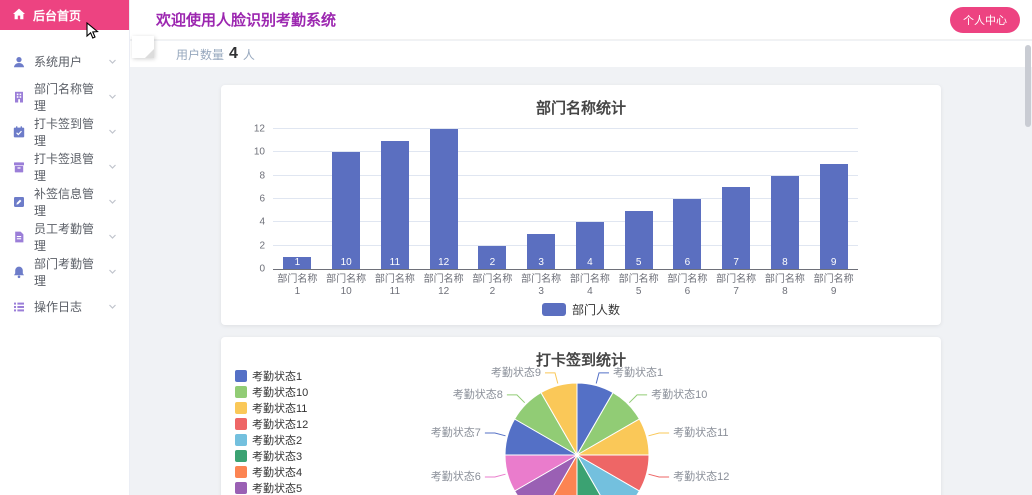 The image size is (1032, 495). I want to click on x-axis-category-label: 部门名称 11, so click(394, 285).